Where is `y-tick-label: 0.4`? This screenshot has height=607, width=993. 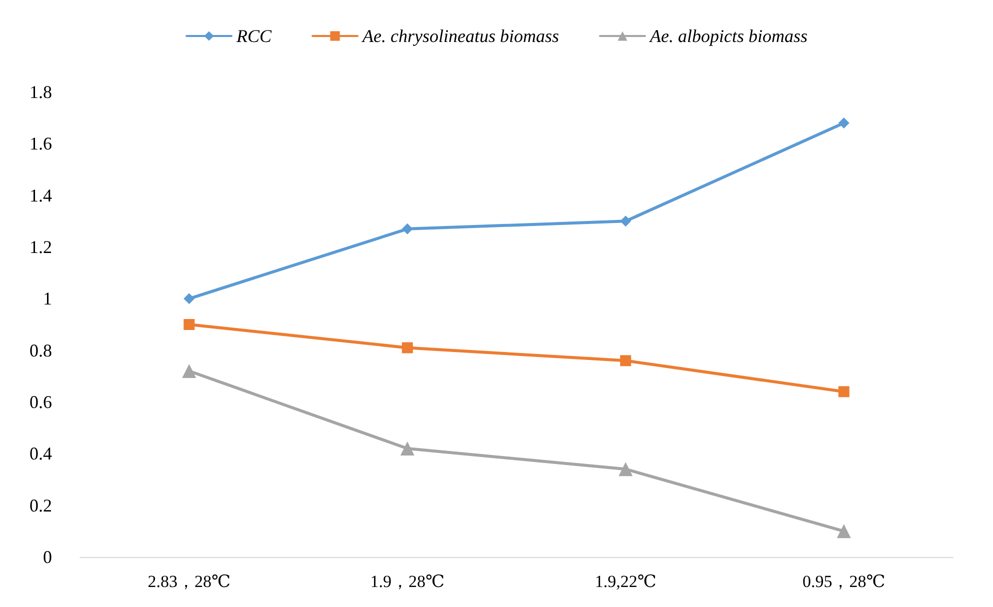 y-tick-label: 0.4 is located at coordinates (41, 454).